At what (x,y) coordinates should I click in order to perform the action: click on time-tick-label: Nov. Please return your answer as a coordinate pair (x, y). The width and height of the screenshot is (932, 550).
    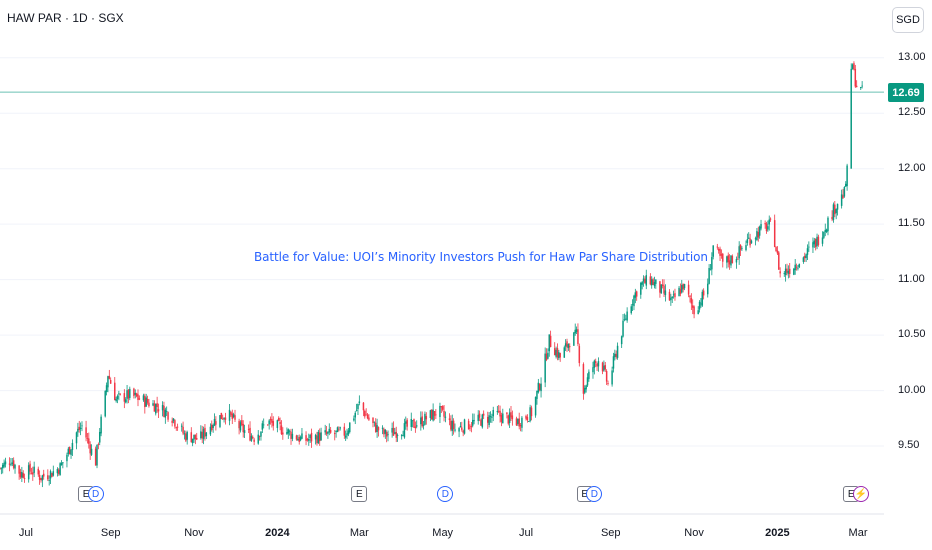
    Looking at the image, I should click on (194, 533).